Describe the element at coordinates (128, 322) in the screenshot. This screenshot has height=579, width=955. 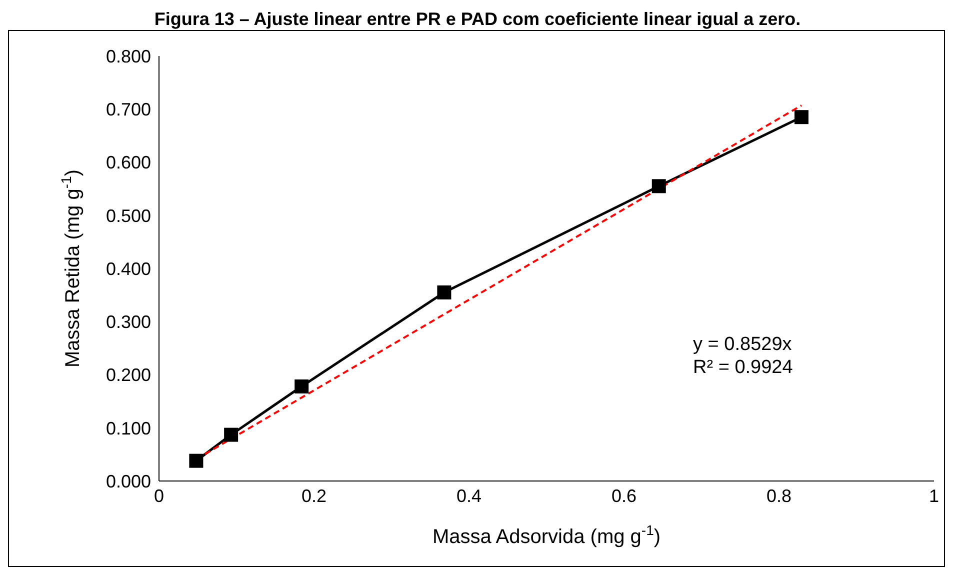
I see `y-tick-label: 0.300` at that location.